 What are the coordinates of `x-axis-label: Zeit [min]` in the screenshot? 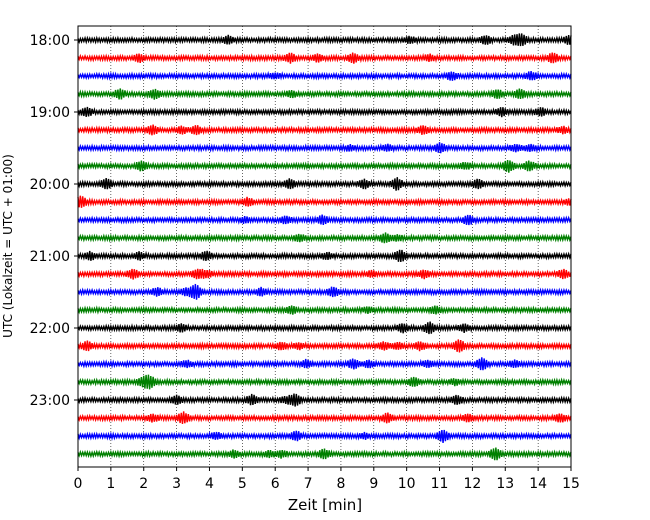 It's located at (325, 505).